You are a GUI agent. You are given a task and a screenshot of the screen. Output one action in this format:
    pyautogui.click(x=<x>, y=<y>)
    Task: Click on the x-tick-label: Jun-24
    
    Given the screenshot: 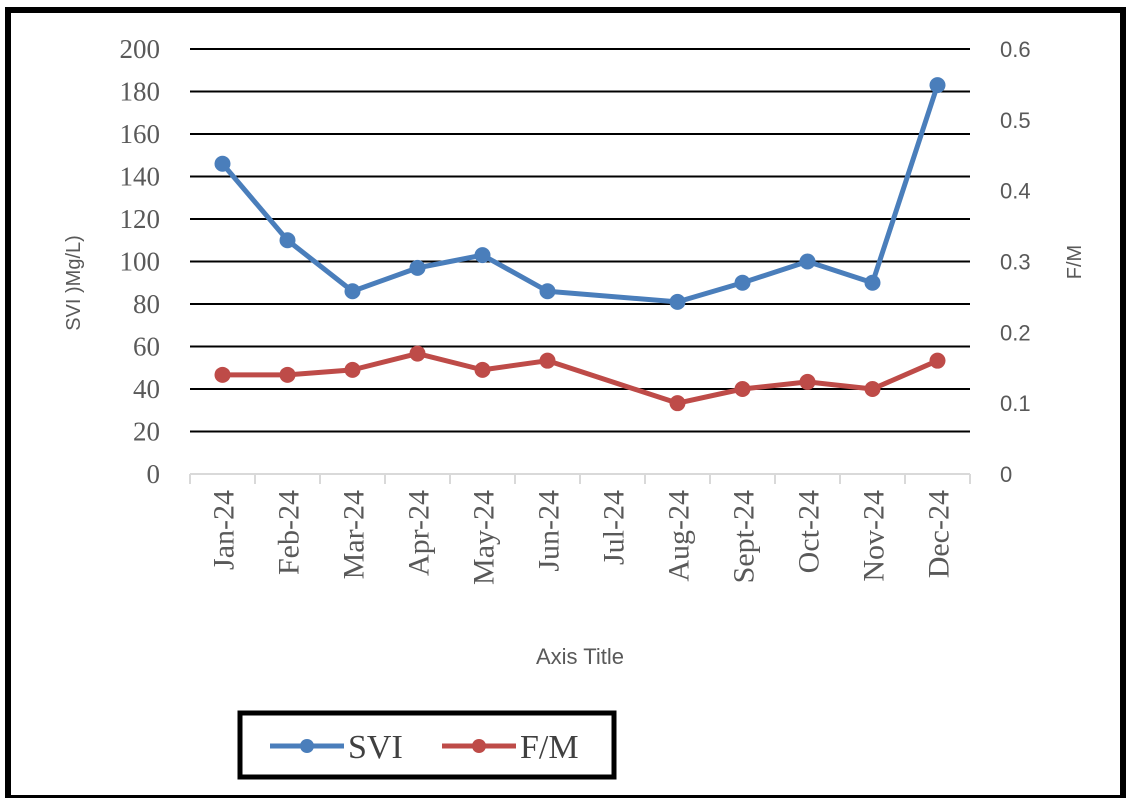 What is the action you would take?
    pyautogui.click(x=549, y=531)
    